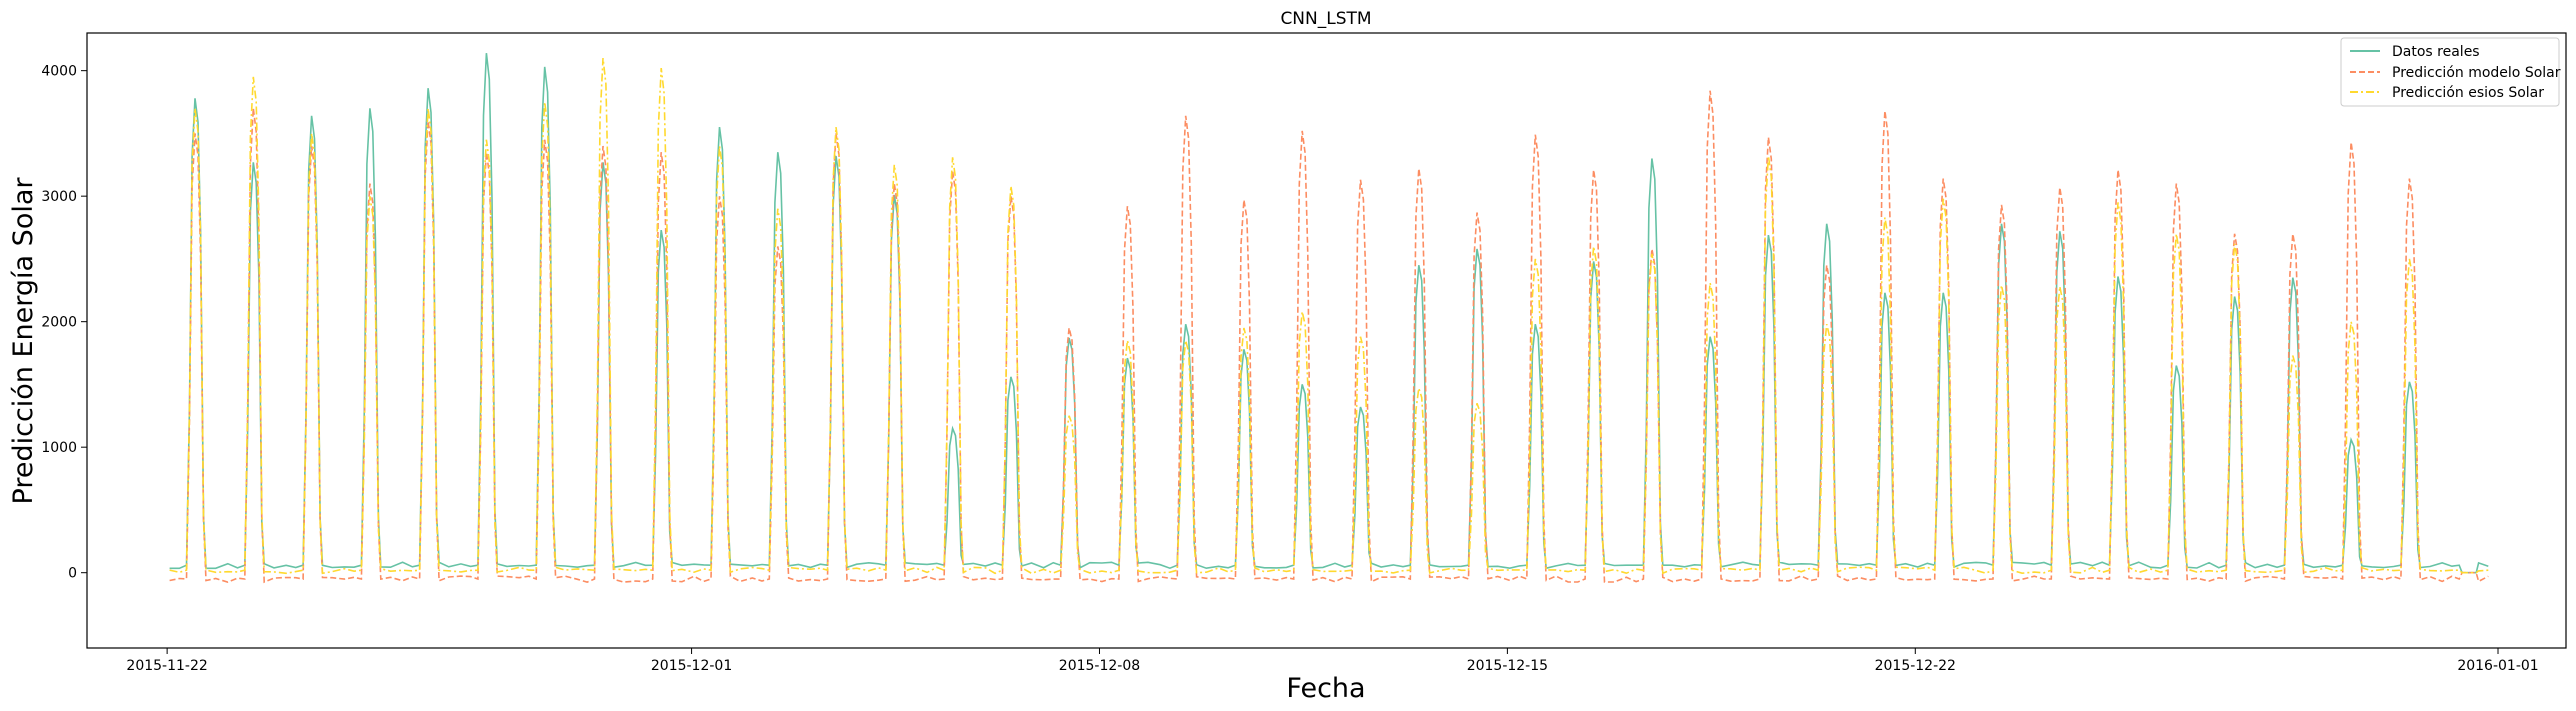 This screenshot has height=711, width=2576. I want to click on y-axis-label: Predicción Energía Solar, so click(23, 341).